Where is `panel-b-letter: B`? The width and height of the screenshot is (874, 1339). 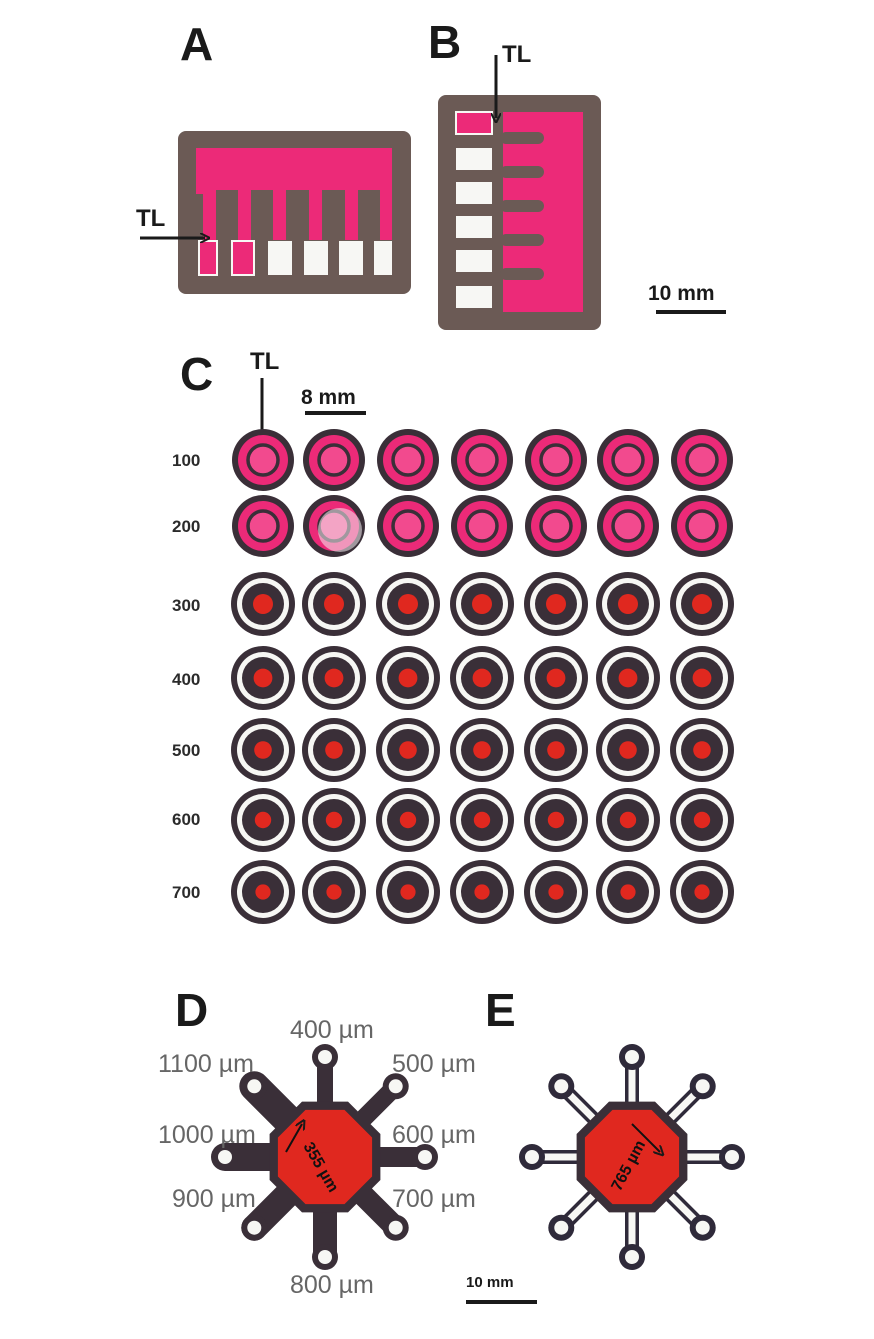 panel-b-letter: B is located at coordinates (444, 42).